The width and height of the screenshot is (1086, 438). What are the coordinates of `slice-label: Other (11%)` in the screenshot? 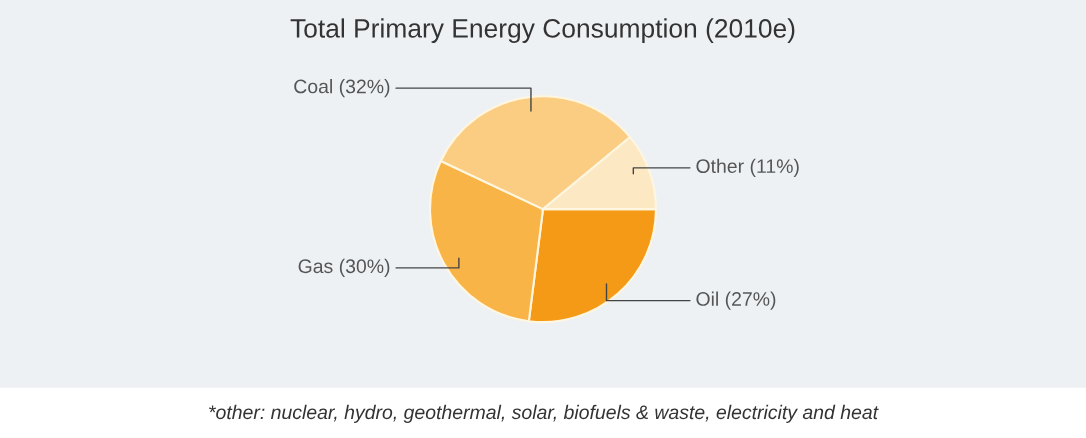 It's located at (747, 167).